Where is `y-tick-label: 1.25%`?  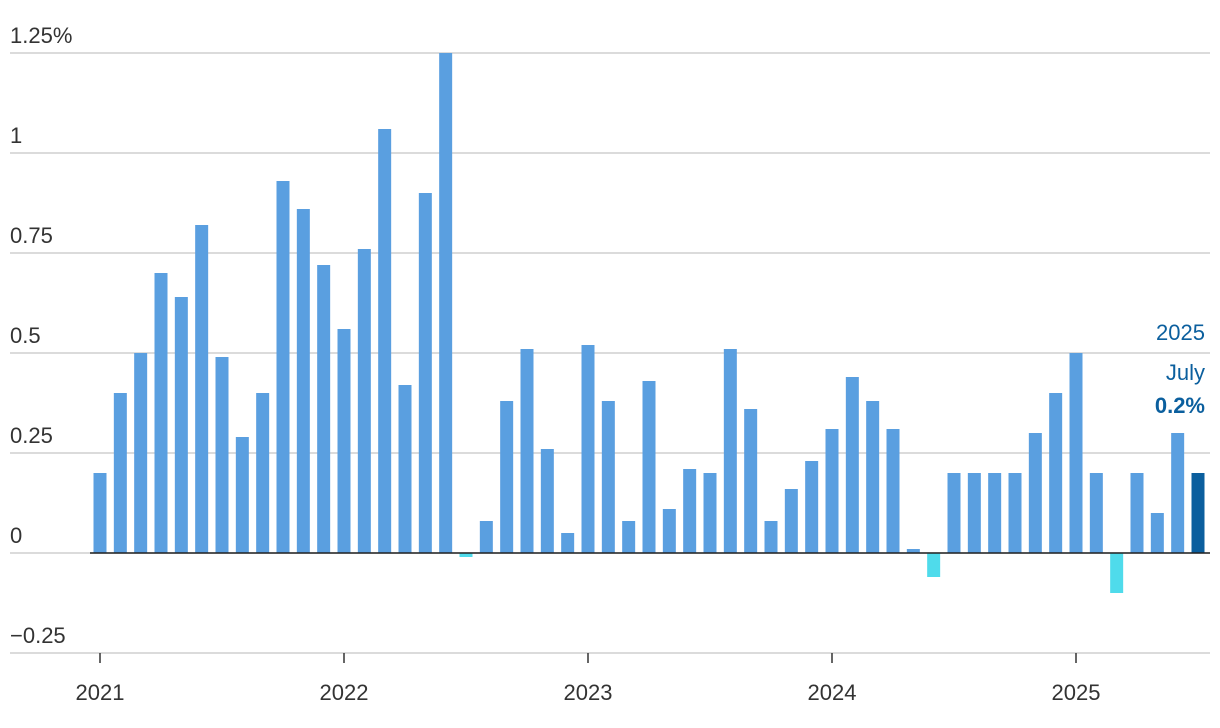
y-tick-label: 1.25% is located at coordinates (41, 35).